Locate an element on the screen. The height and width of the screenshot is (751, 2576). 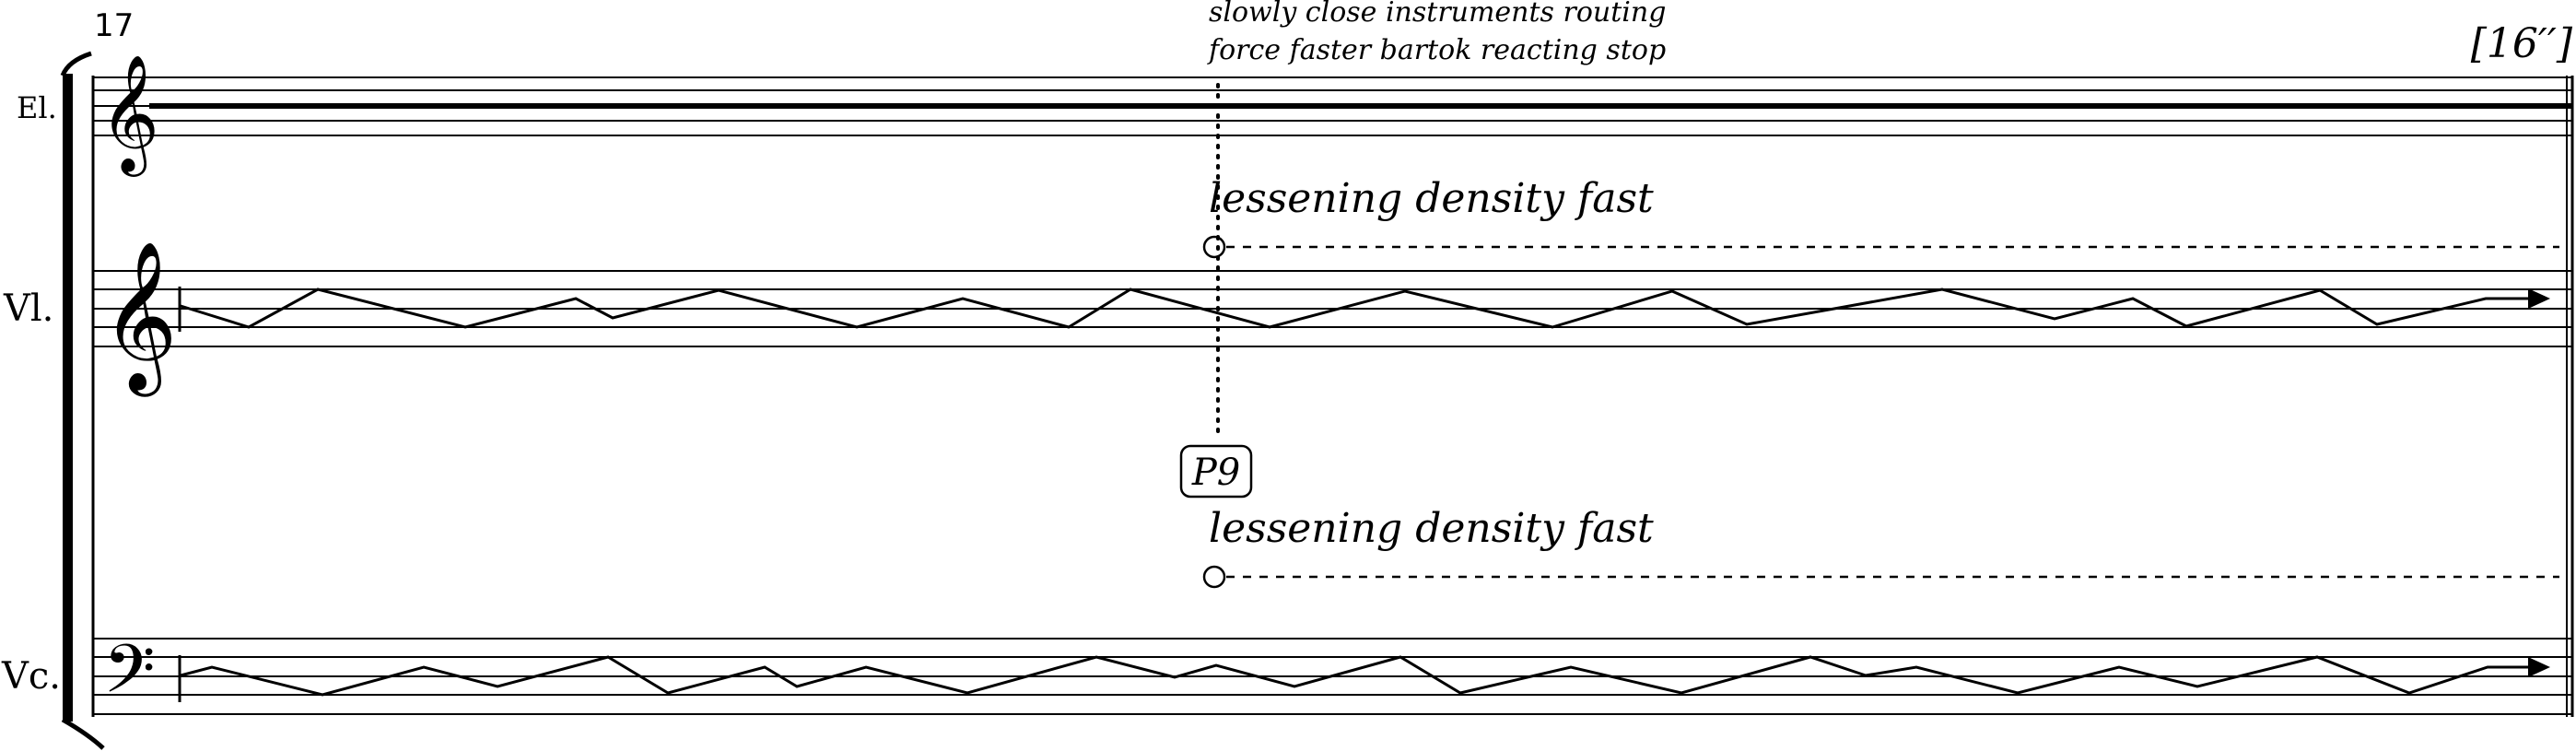
zigzag-gesture-vc is located at coordinates (1354, 676).